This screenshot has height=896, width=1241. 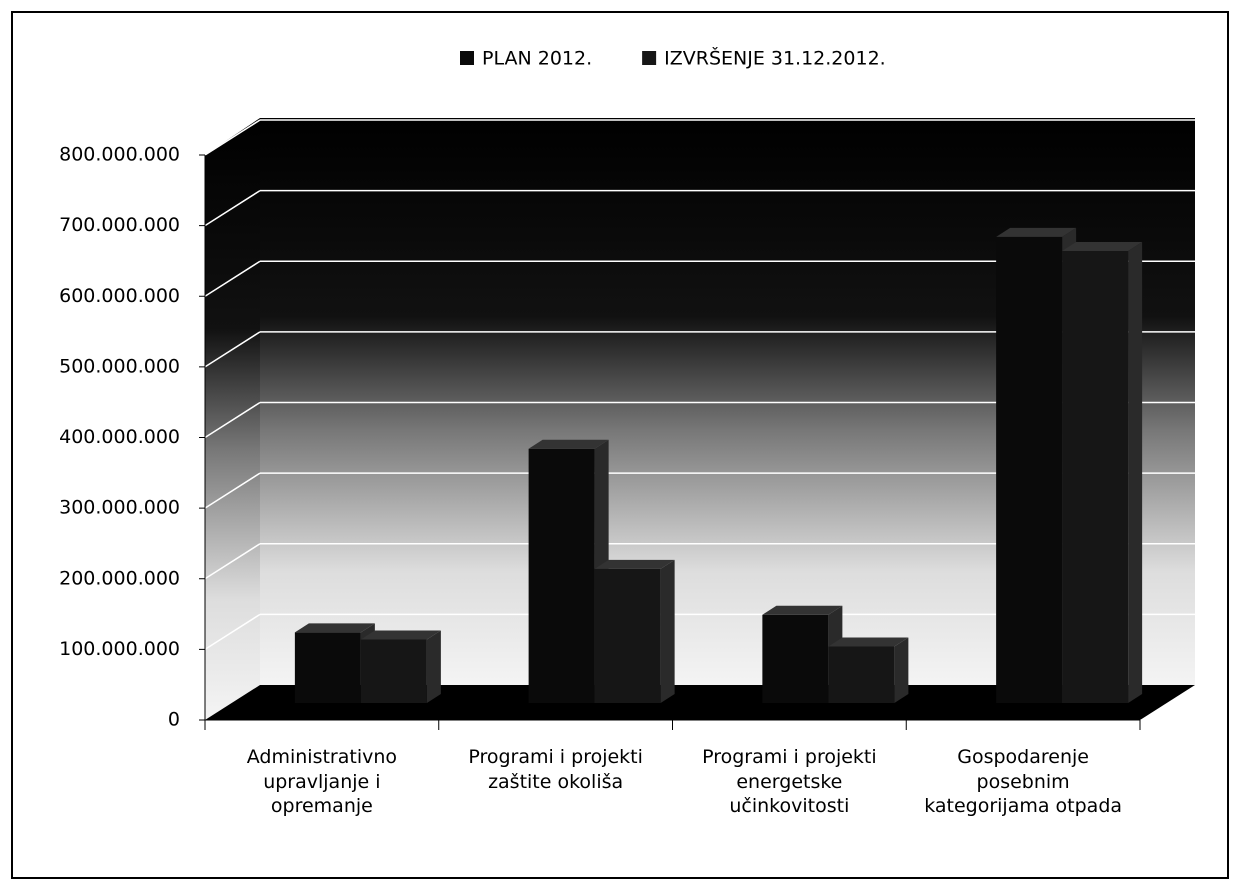 I want to click on y-tick-label: 700.000.000, so click(x=119, y=225).